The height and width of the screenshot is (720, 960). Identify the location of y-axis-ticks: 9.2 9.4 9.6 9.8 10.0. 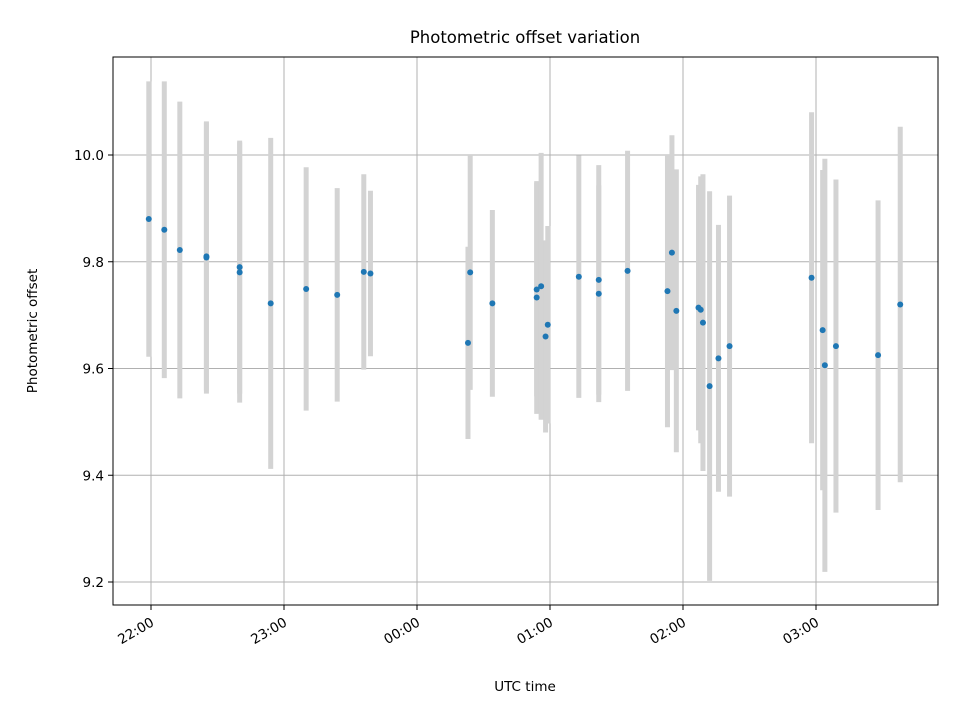
(93, 369).